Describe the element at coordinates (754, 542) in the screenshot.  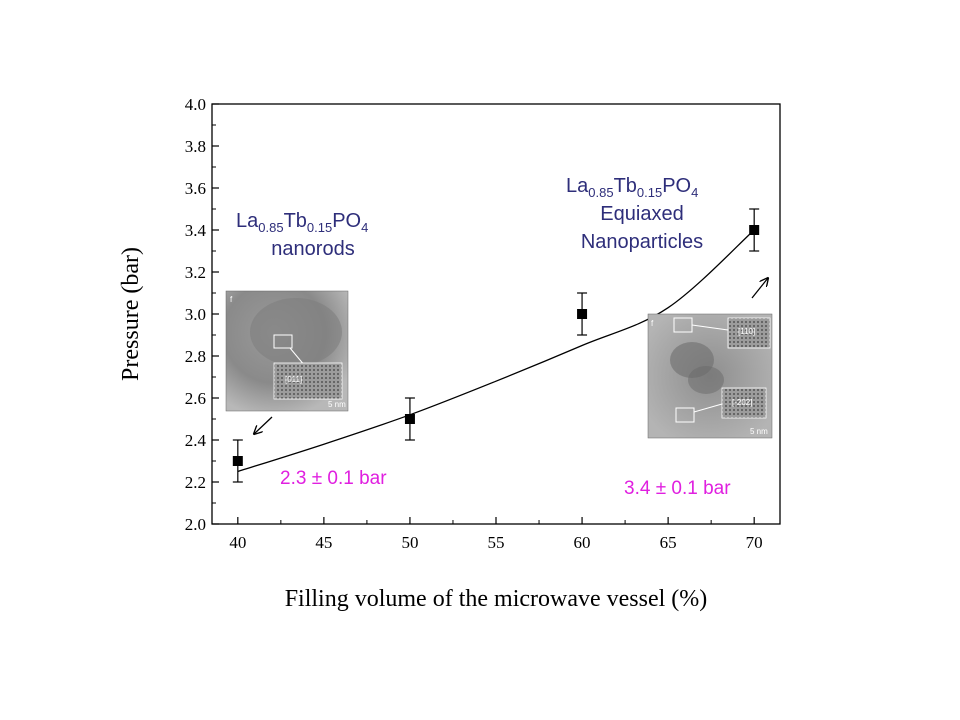
I see `x-tick-label: 70` at that location.